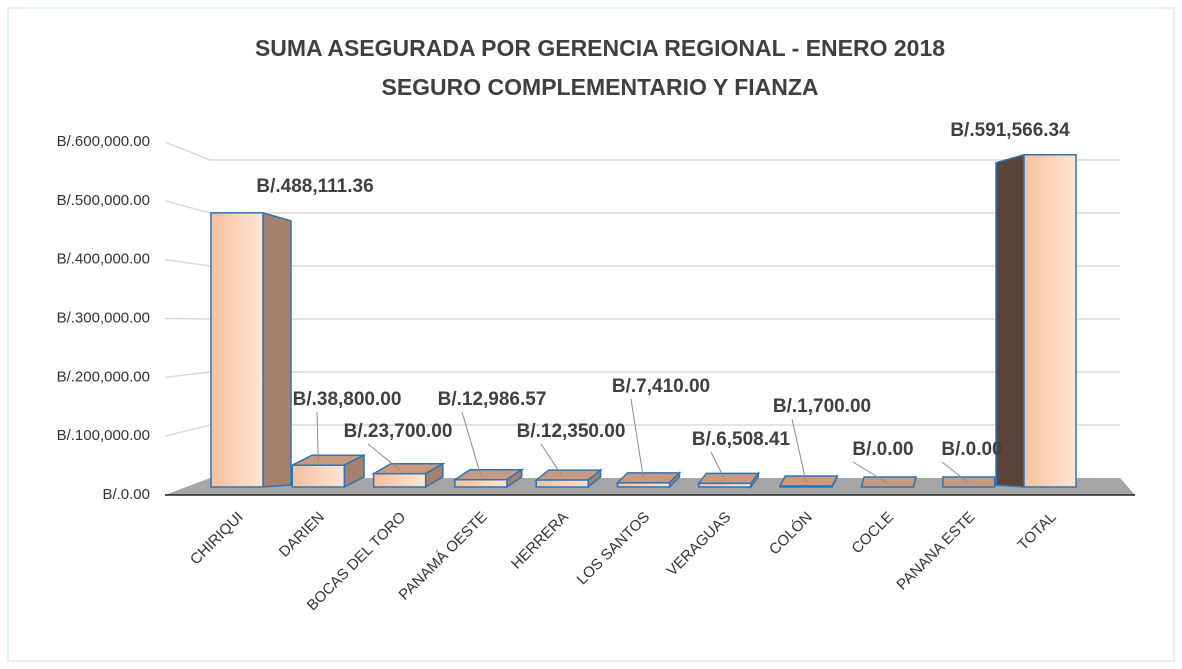 The width and height of the screenshot is (1182, 669). Describe the element at coordinates (661, 386) in the screenshot. I see `data-label: B/.7,410.00` at that location.